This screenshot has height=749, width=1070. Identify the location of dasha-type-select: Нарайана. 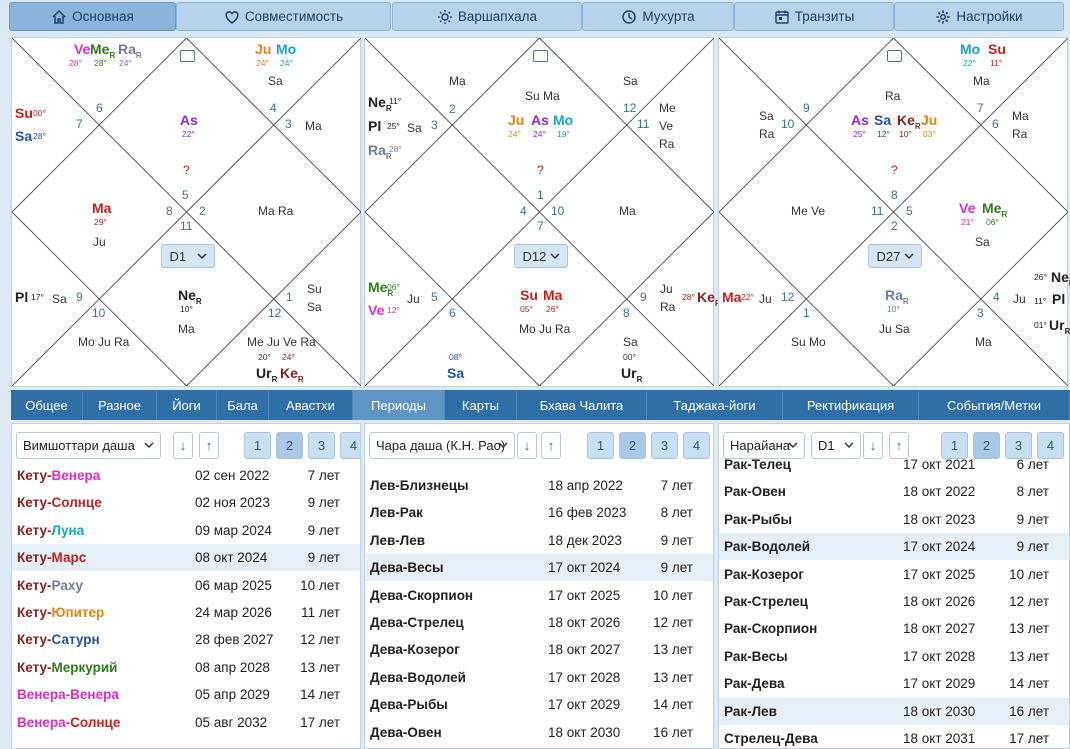
(764, 445).